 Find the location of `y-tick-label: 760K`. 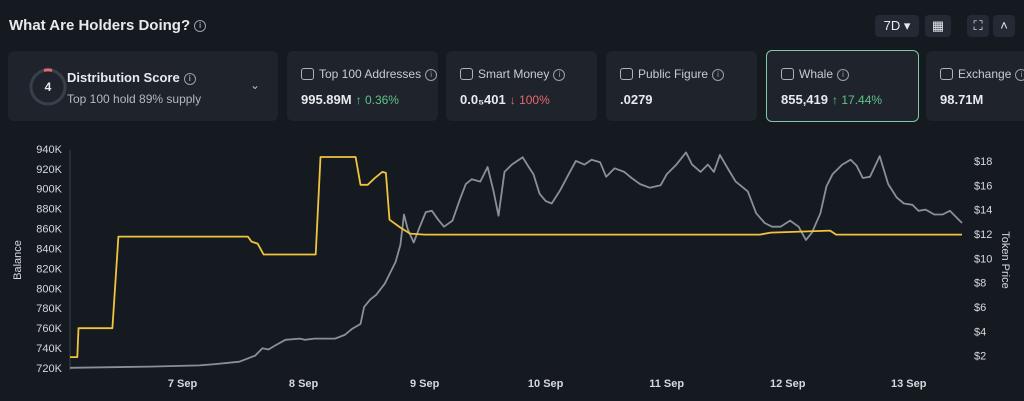

y-tick-label: 760K is located at coordinates (49, 329).